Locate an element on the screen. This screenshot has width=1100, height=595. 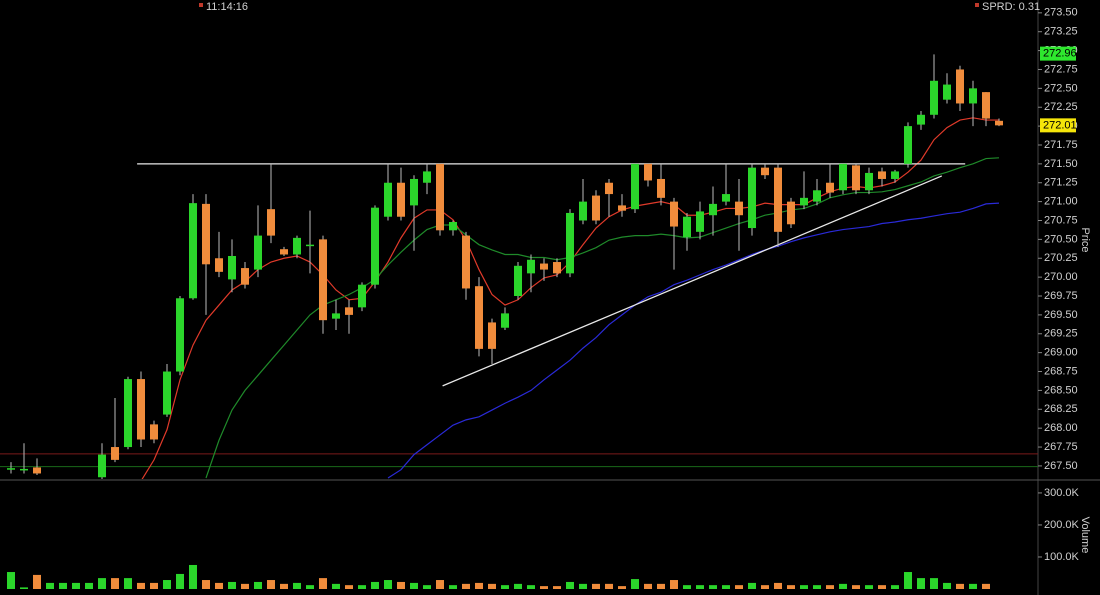
y-tick-label: 267.75 is located at coordinates (1061, 447).